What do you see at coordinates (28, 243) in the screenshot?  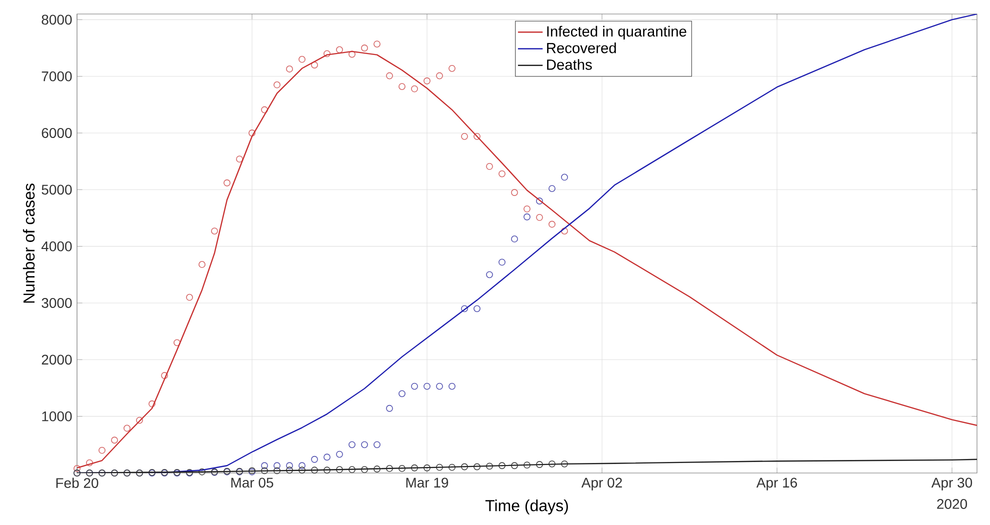 I see `y-axis-title: Number of cases` at bounding box center [28, 243].